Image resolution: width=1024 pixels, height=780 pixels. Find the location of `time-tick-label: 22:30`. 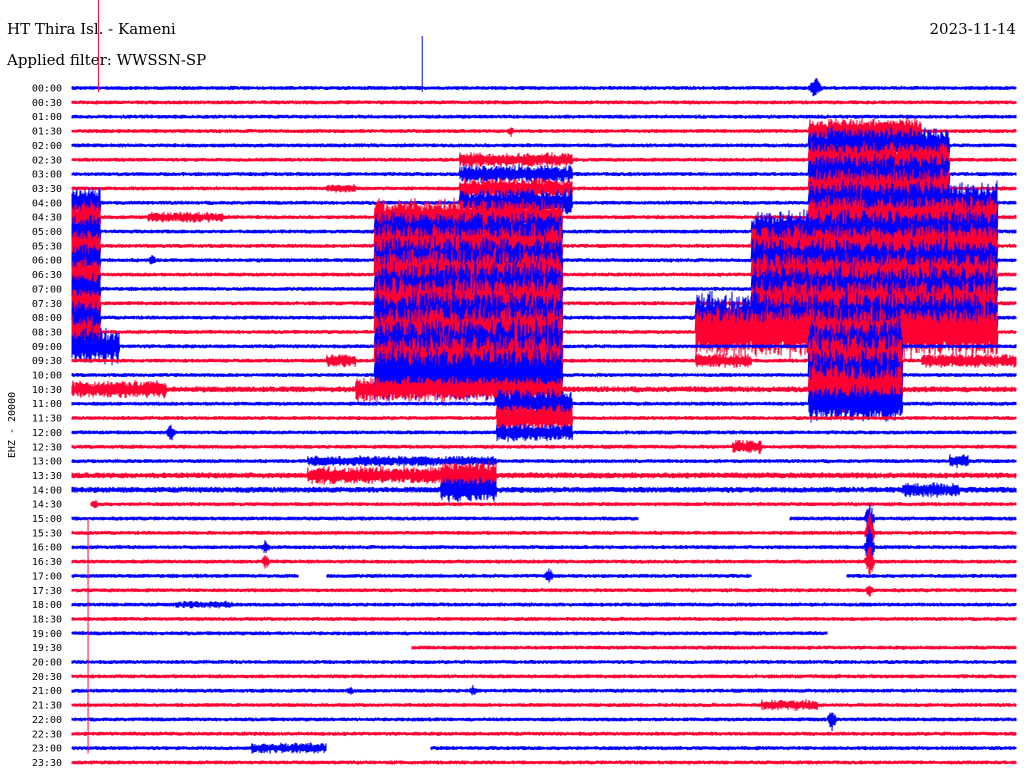

time-tick-label: 22:30 is located at coordinates (47, 734).